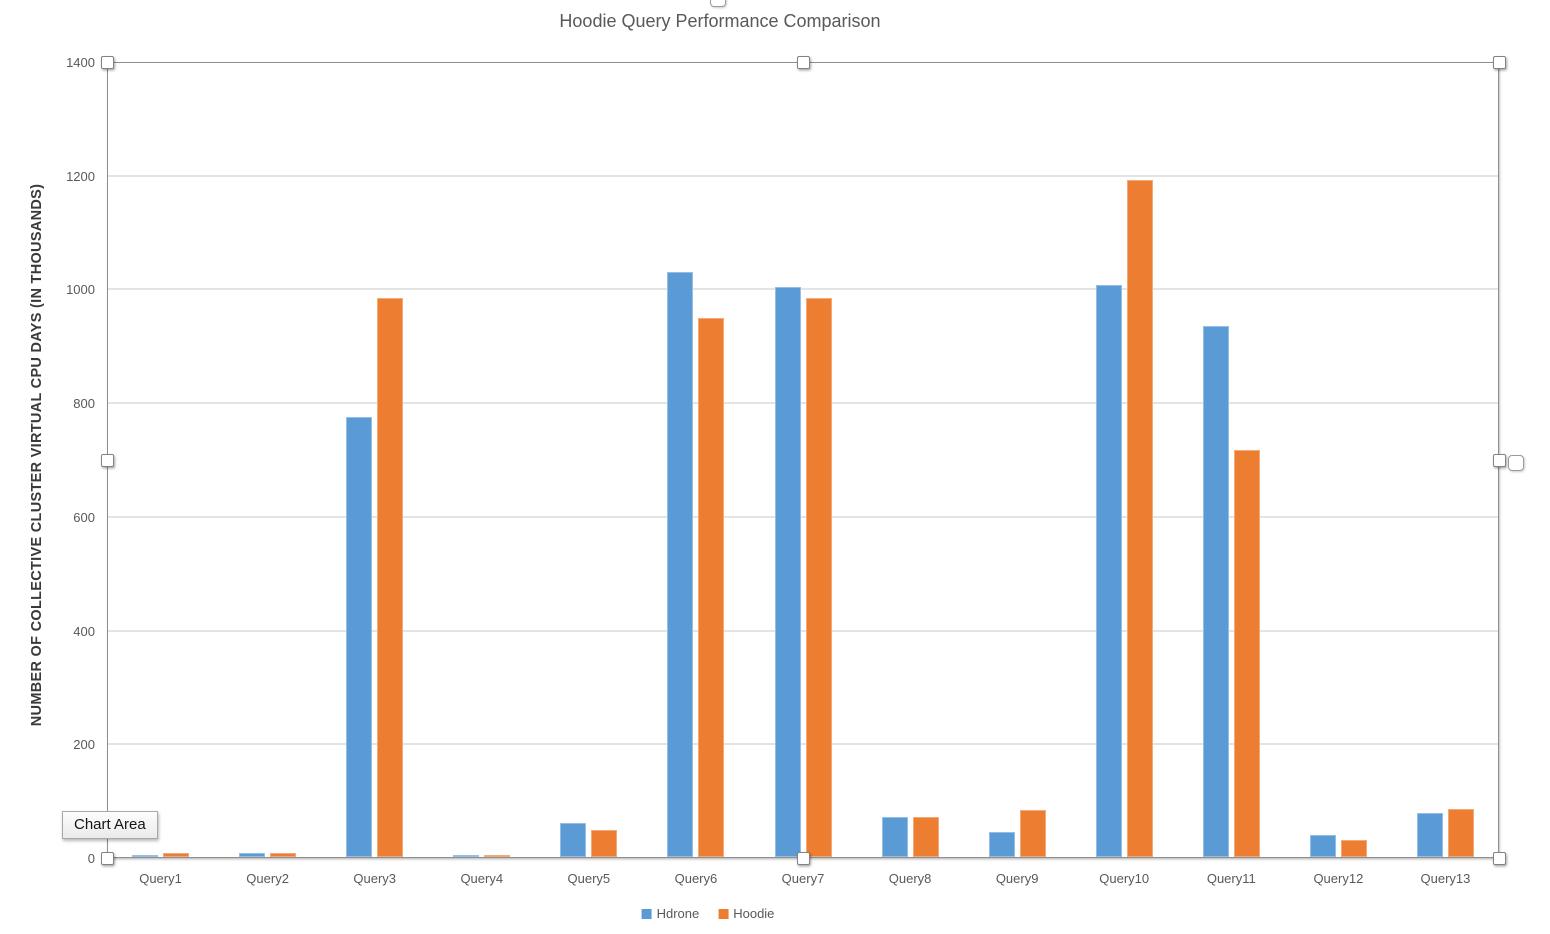  What do you see at coordinates (573, 839) in the screenshot?
I see `bar-hdrone-query5` at bounding box center [573, 839].